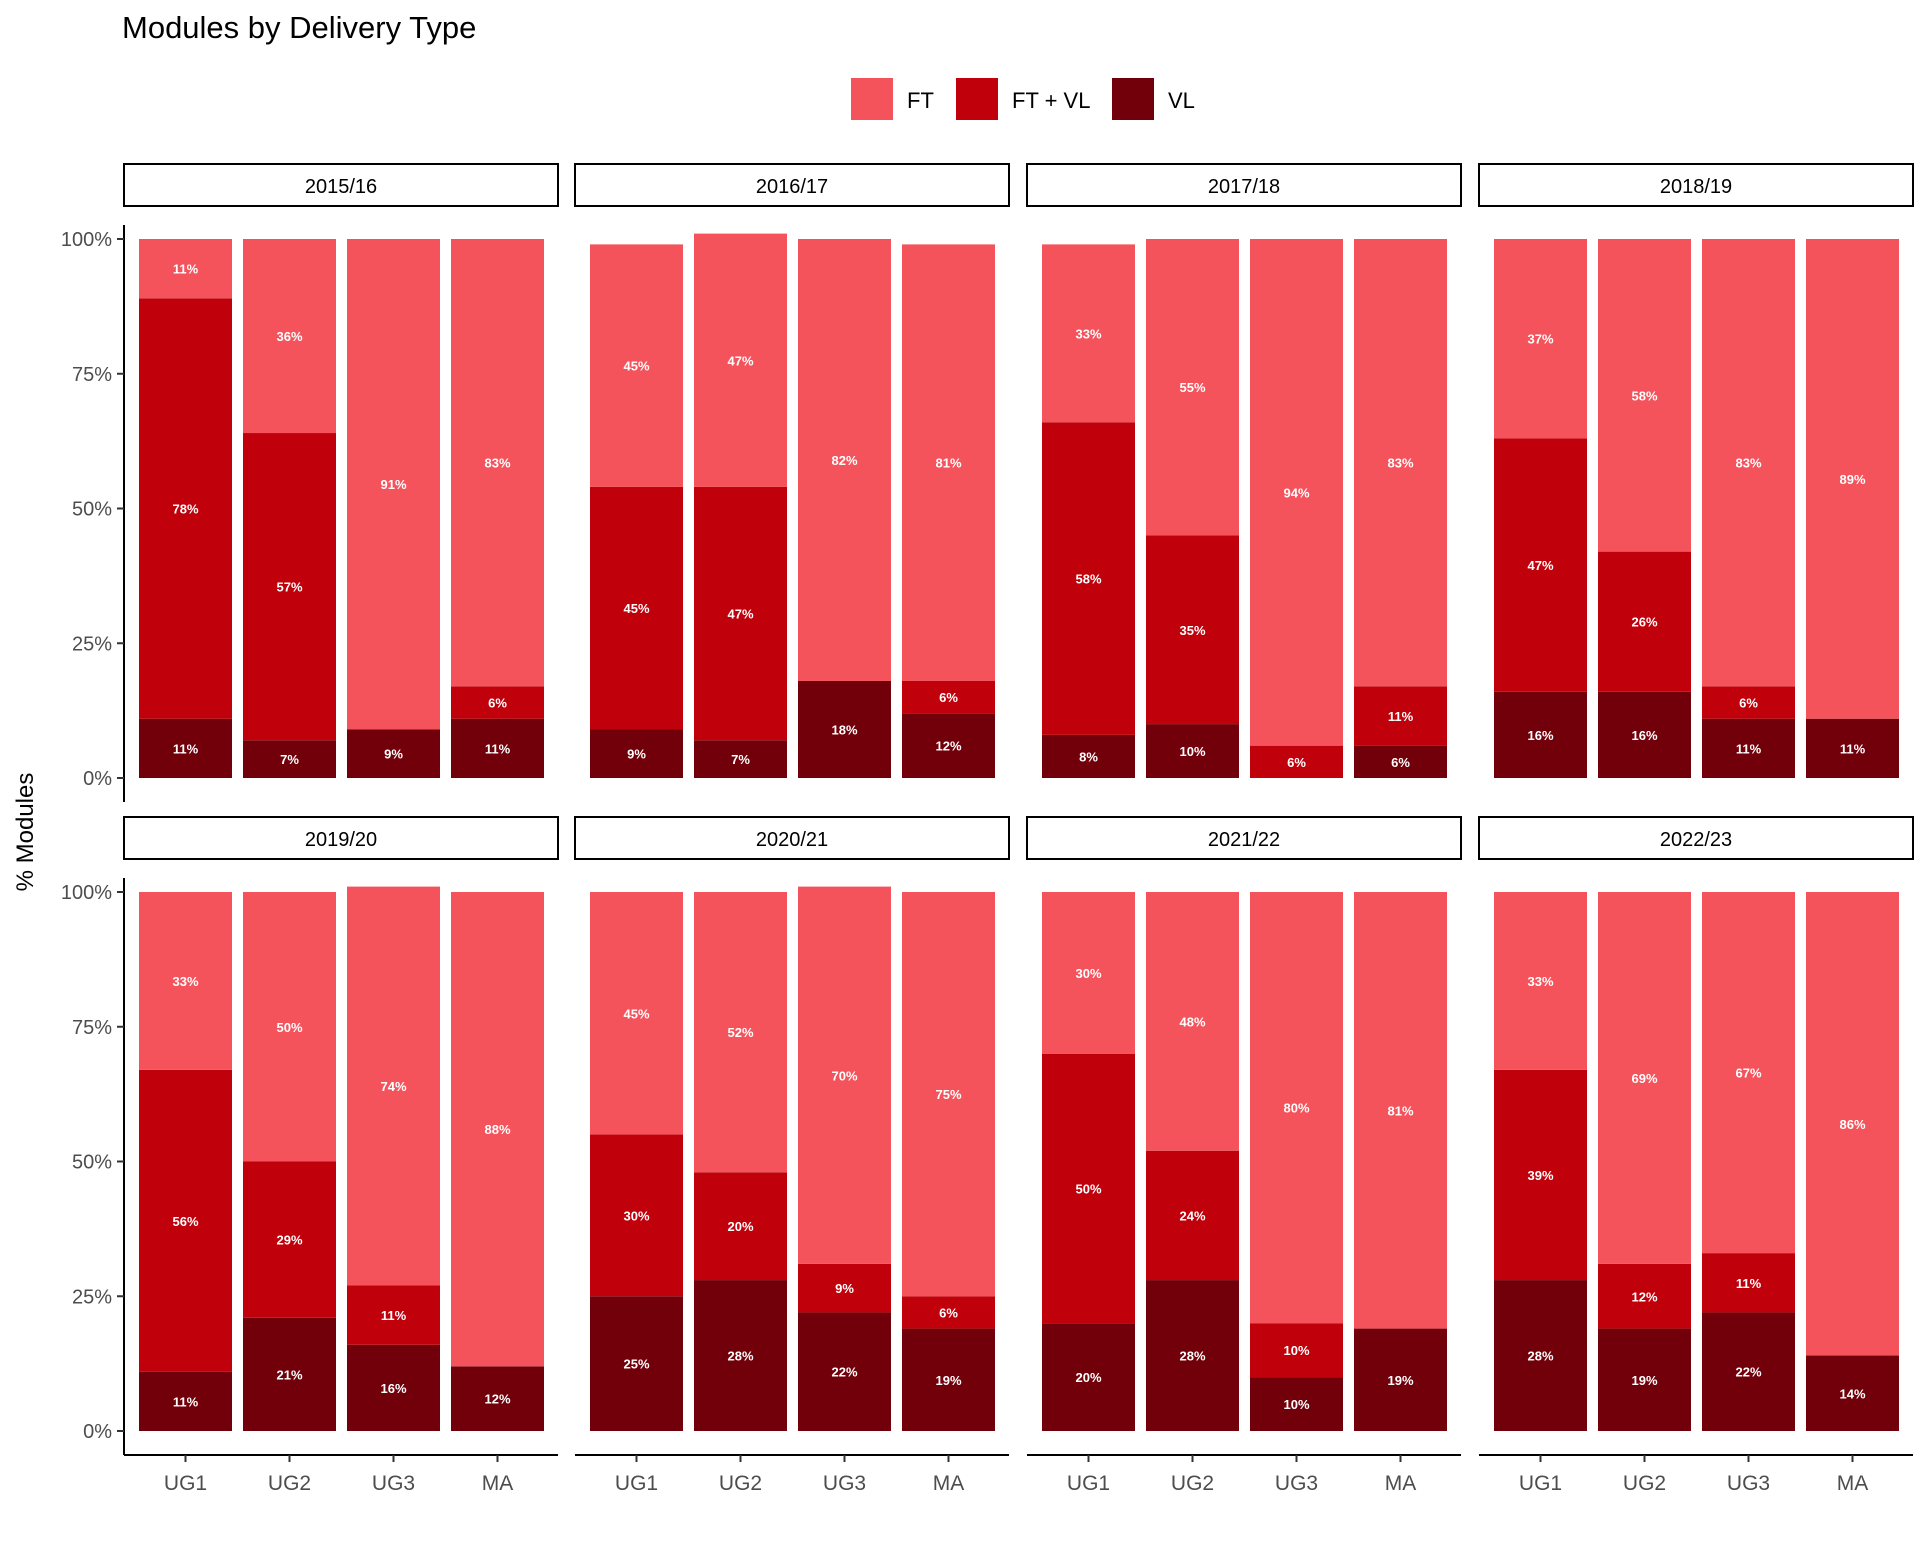 The width and height of the screenshot is (1920, 1541). I want to click on data-label-2022-23-ug1-ft: 33%, so click(1540, 981).